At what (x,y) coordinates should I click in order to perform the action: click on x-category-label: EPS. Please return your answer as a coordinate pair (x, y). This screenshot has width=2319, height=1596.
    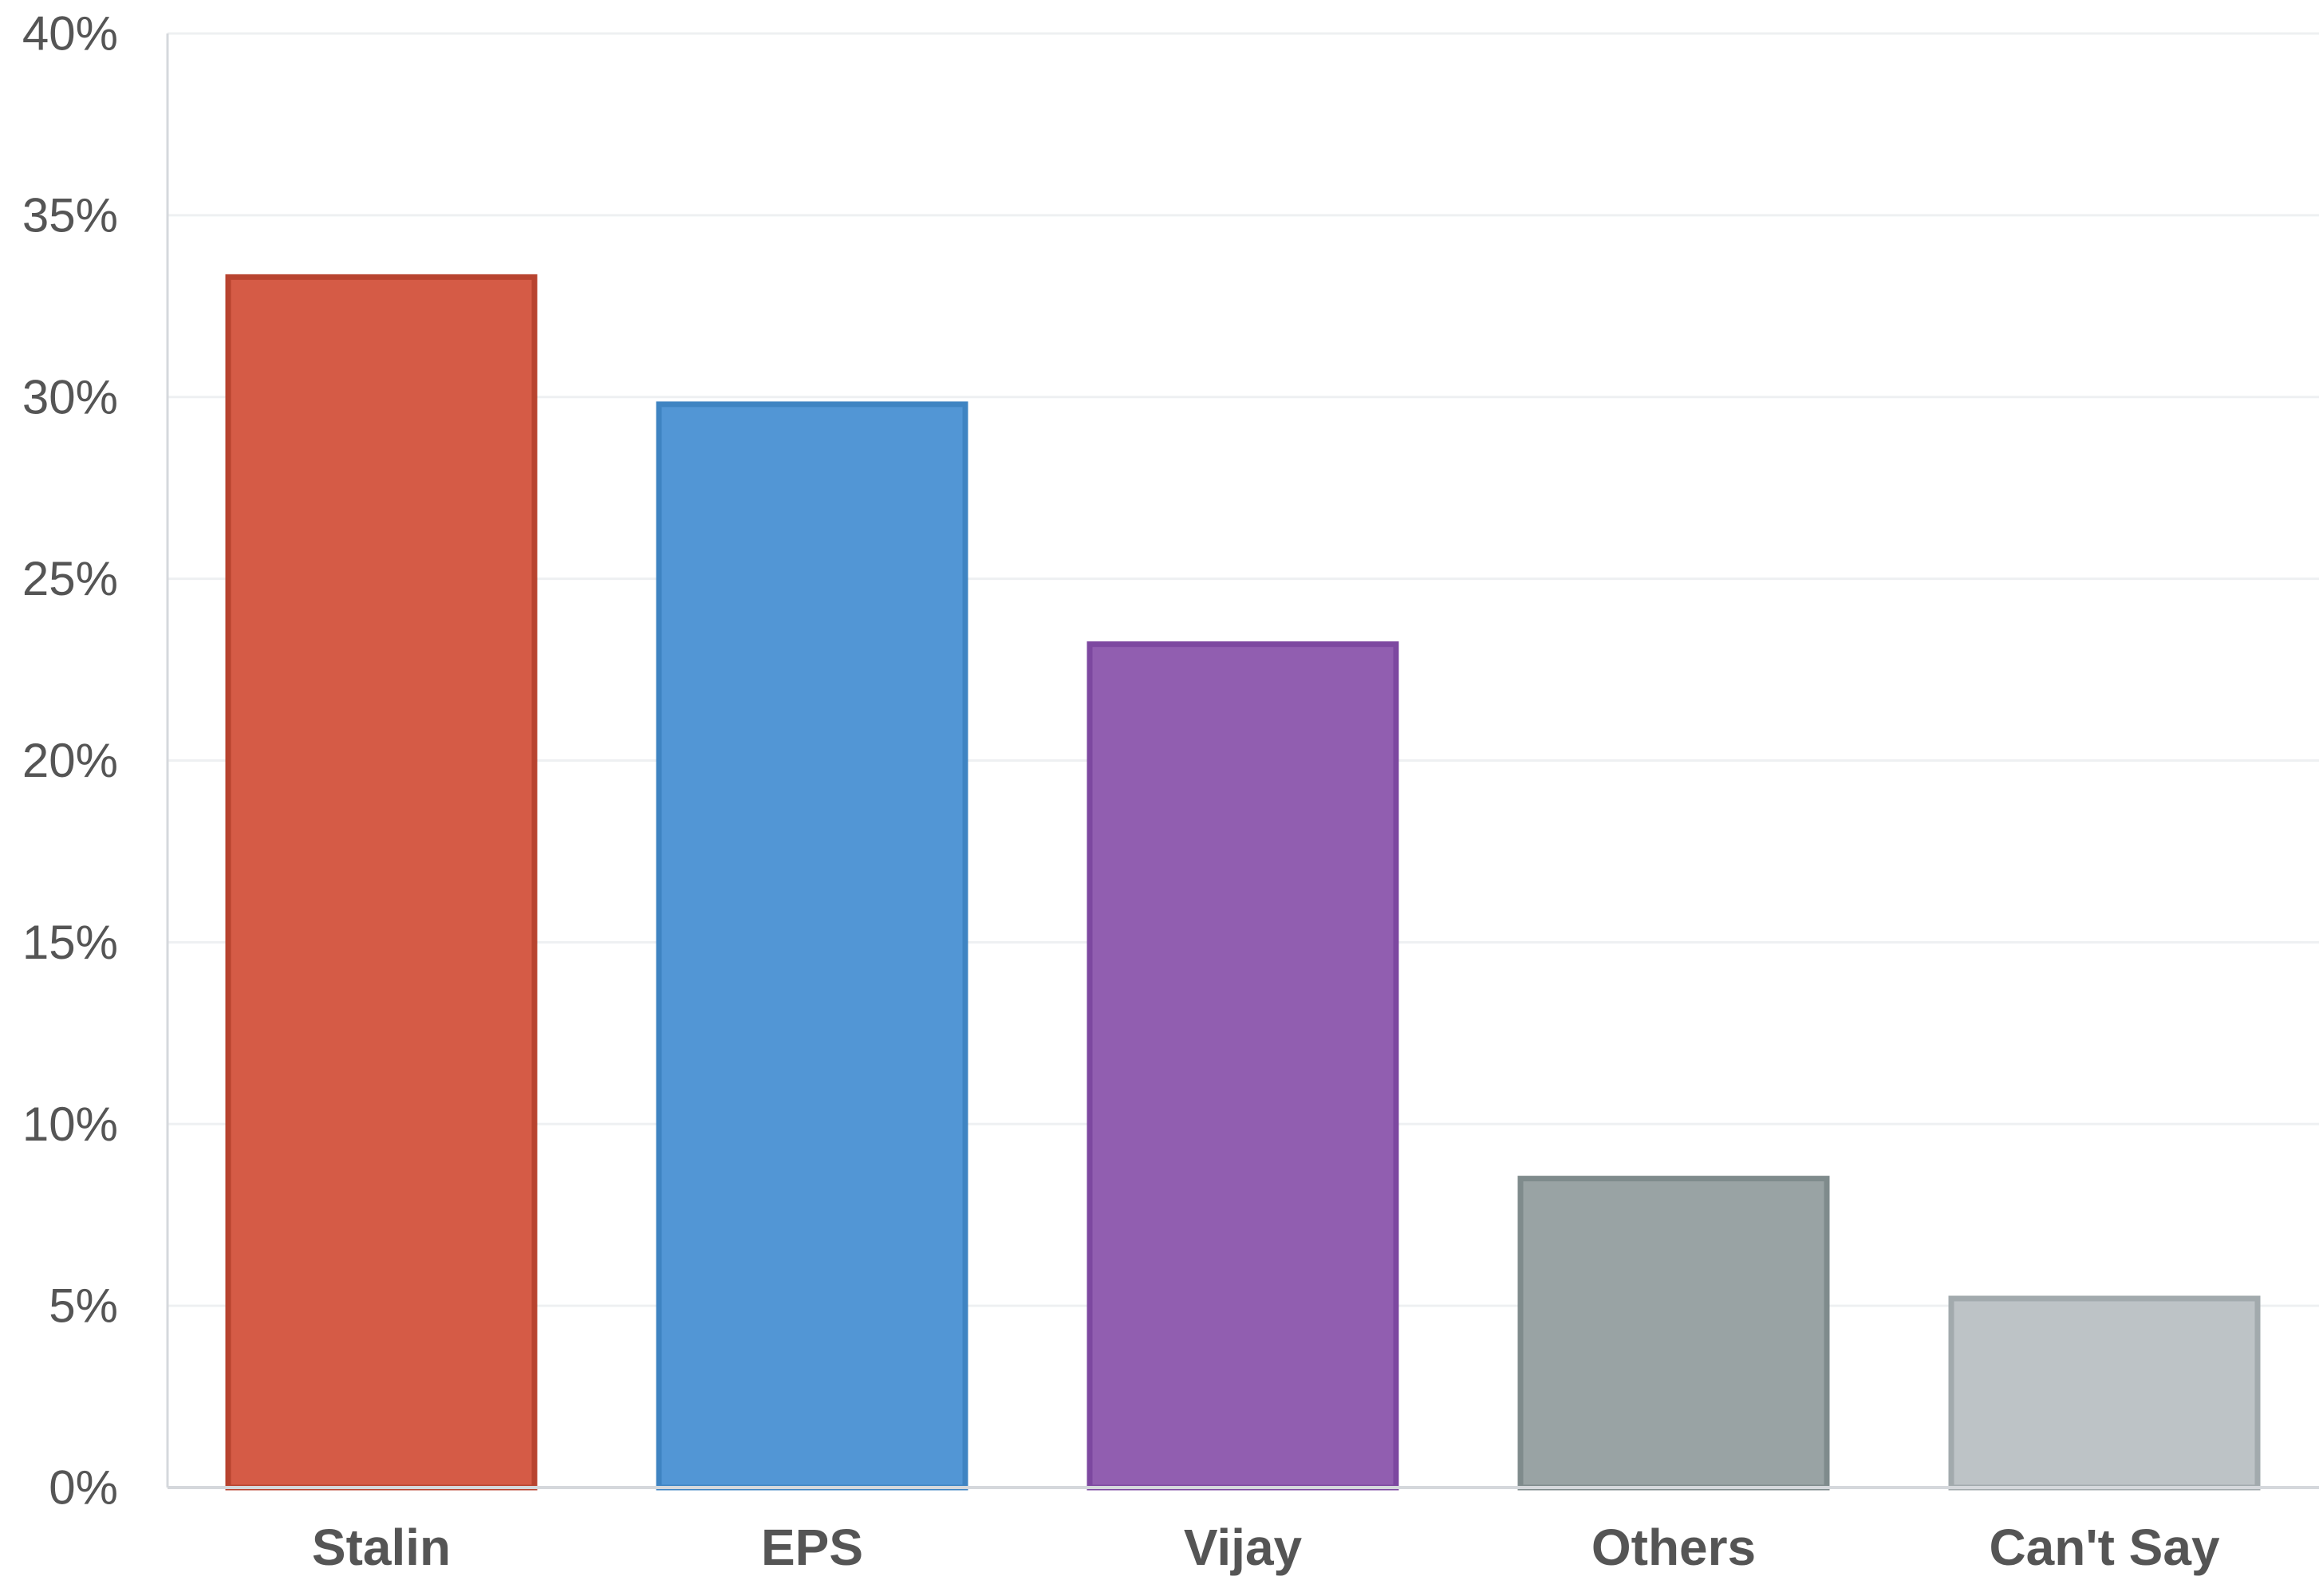
    Looking at the image, I should click on (812, 1547).